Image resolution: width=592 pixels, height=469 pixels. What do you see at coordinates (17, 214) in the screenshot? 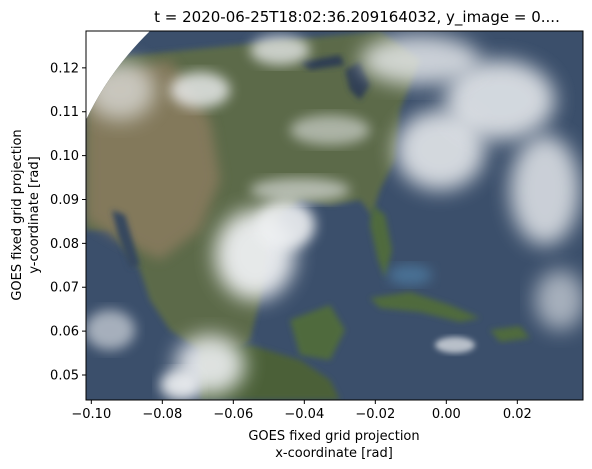
I see `y-axis-label-line1: GOES fixed grid projection` at bounding box center [17, 214].